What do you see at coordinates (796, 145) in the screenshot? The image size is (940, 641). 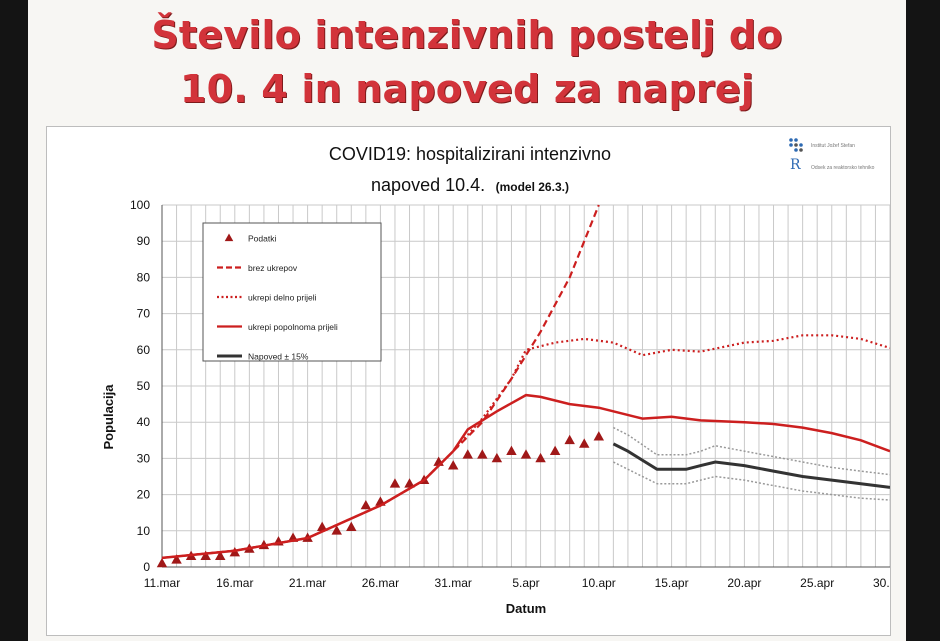 I see `institute-logo-dots-icon` at bounding box center [796, 145].